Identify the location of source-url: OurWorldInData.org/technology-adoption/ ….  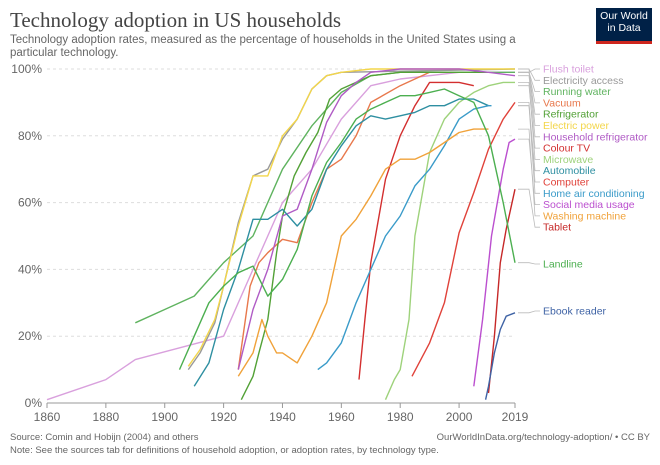
(543, 437).